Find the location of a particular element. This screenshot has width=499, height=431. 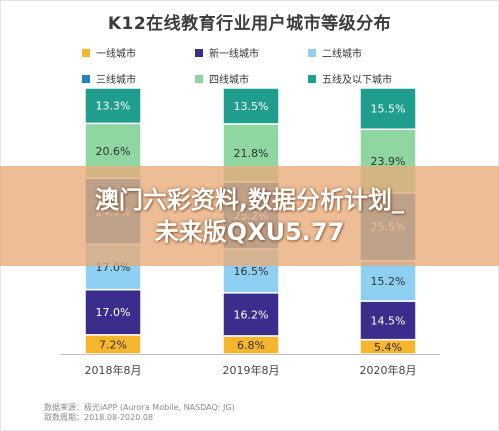

banner-line-2: 未来版QXU5.77 is located at coordinates (249, 232).